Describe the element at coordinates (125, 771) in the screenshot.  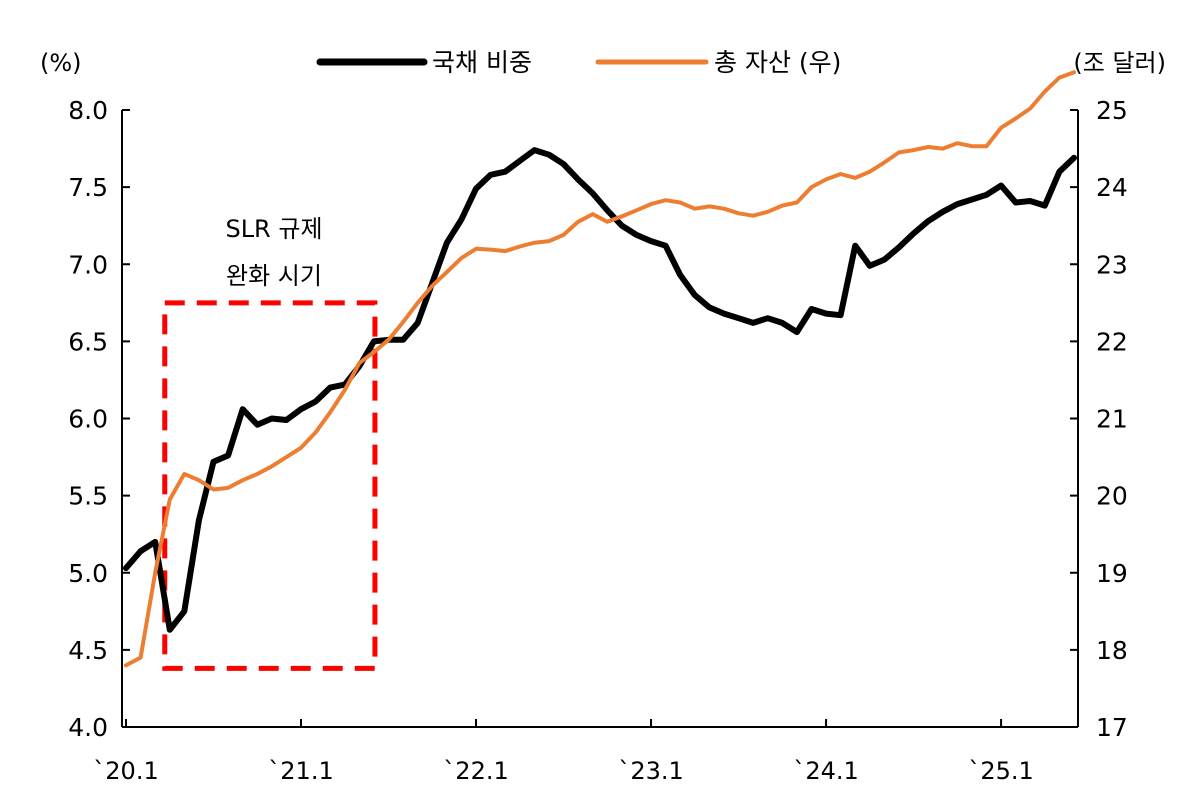
I see `x-tick-label: `20.1` at that location.